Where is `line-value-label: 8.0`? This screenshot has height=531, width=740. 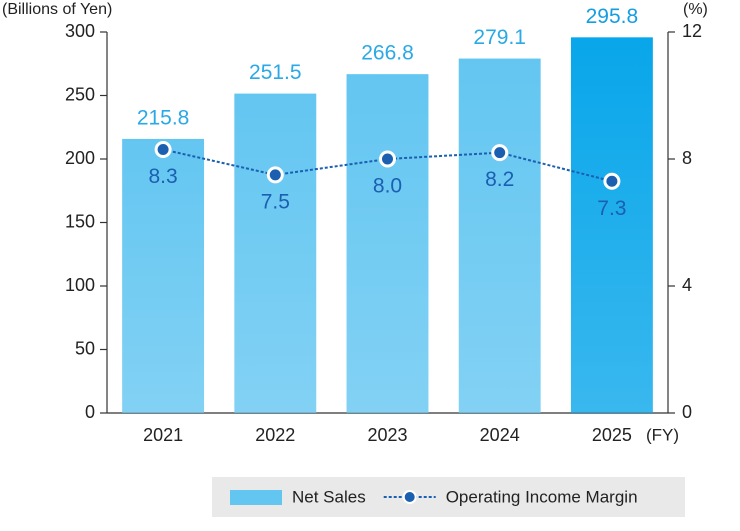
line-value-label: 8.0 is located at coordinates (387, 186).